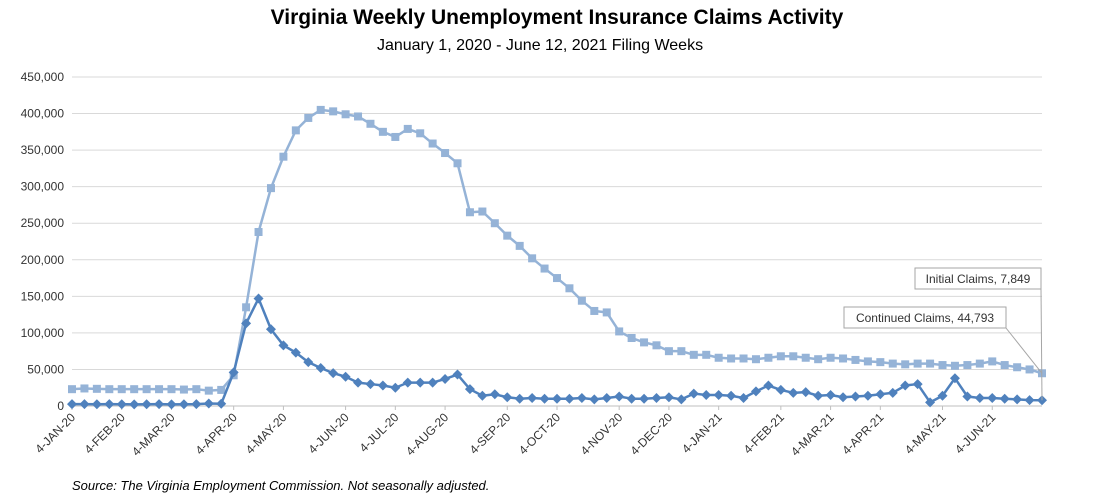  I want to click on x-tick-label: 4-APR-21, so click(862, 433).